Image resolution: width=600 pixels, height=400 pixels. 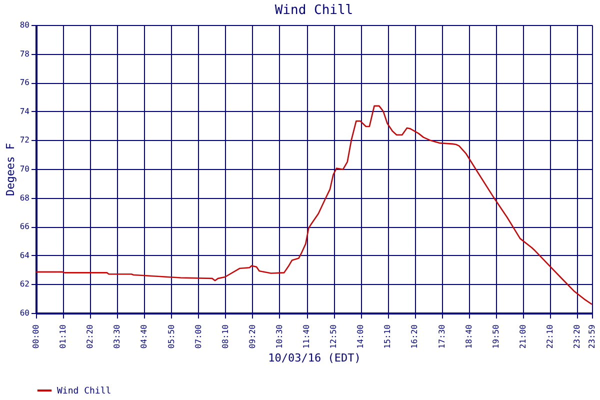 I want to click on x-tick-label: 14:00, so click(x=361, y=336).